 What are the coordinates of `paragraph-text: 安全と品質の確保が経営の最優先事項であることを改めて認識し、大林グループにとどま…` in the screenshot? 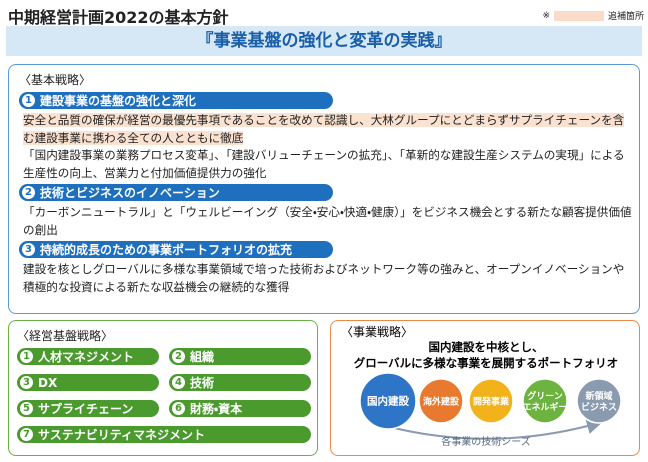 It's located at (324, 129).